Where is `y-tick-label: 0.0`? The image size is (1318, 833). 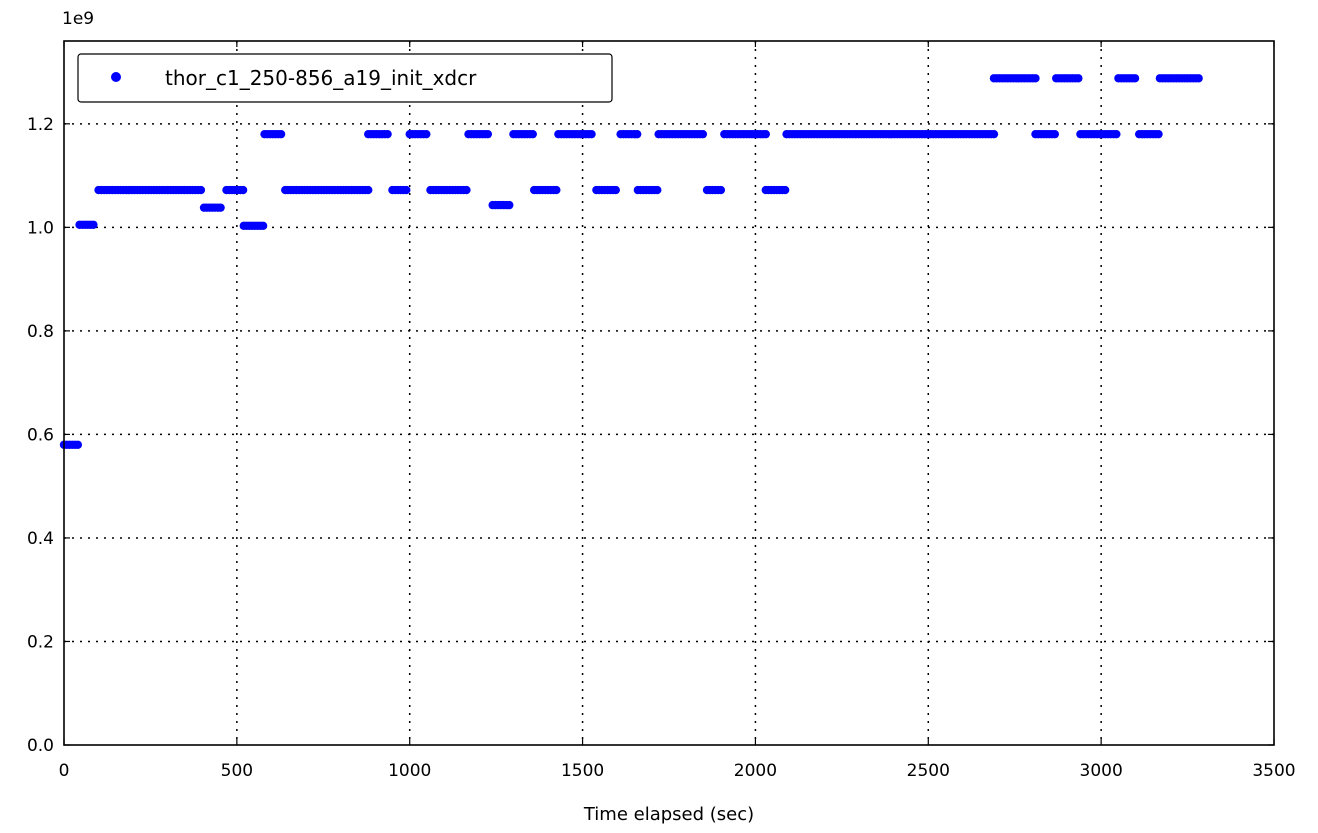
y-tick-label: 0.0 is located at coordinates (40, 746).